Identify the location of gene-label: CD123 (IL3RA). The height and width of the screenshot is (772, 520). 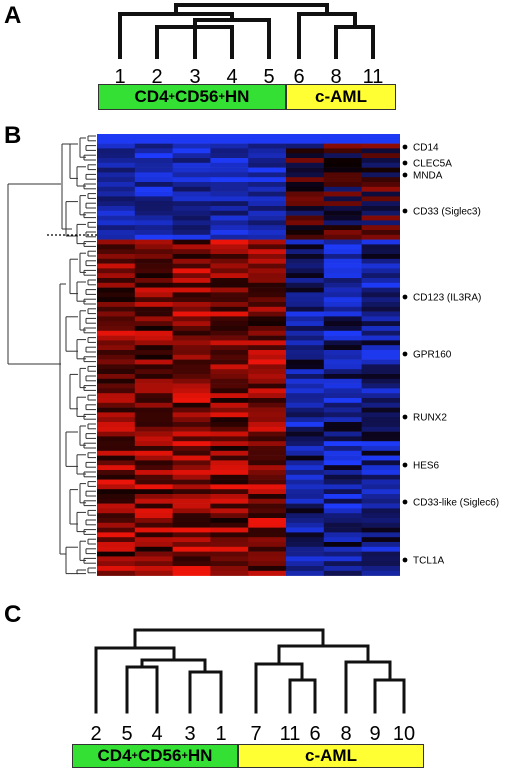
(447, 298).